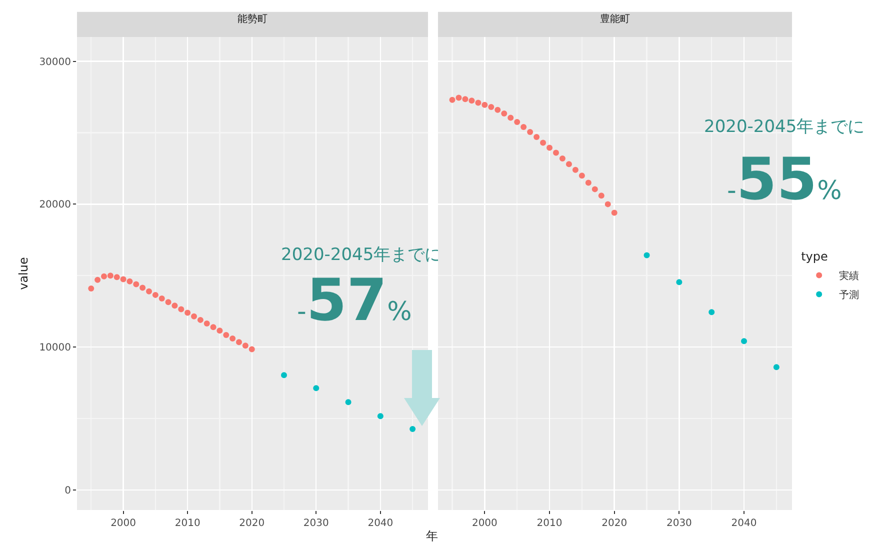  Describe the element at coordinates (432, 536) in the screenshot. I see `x-axis-title: 年` at that location.